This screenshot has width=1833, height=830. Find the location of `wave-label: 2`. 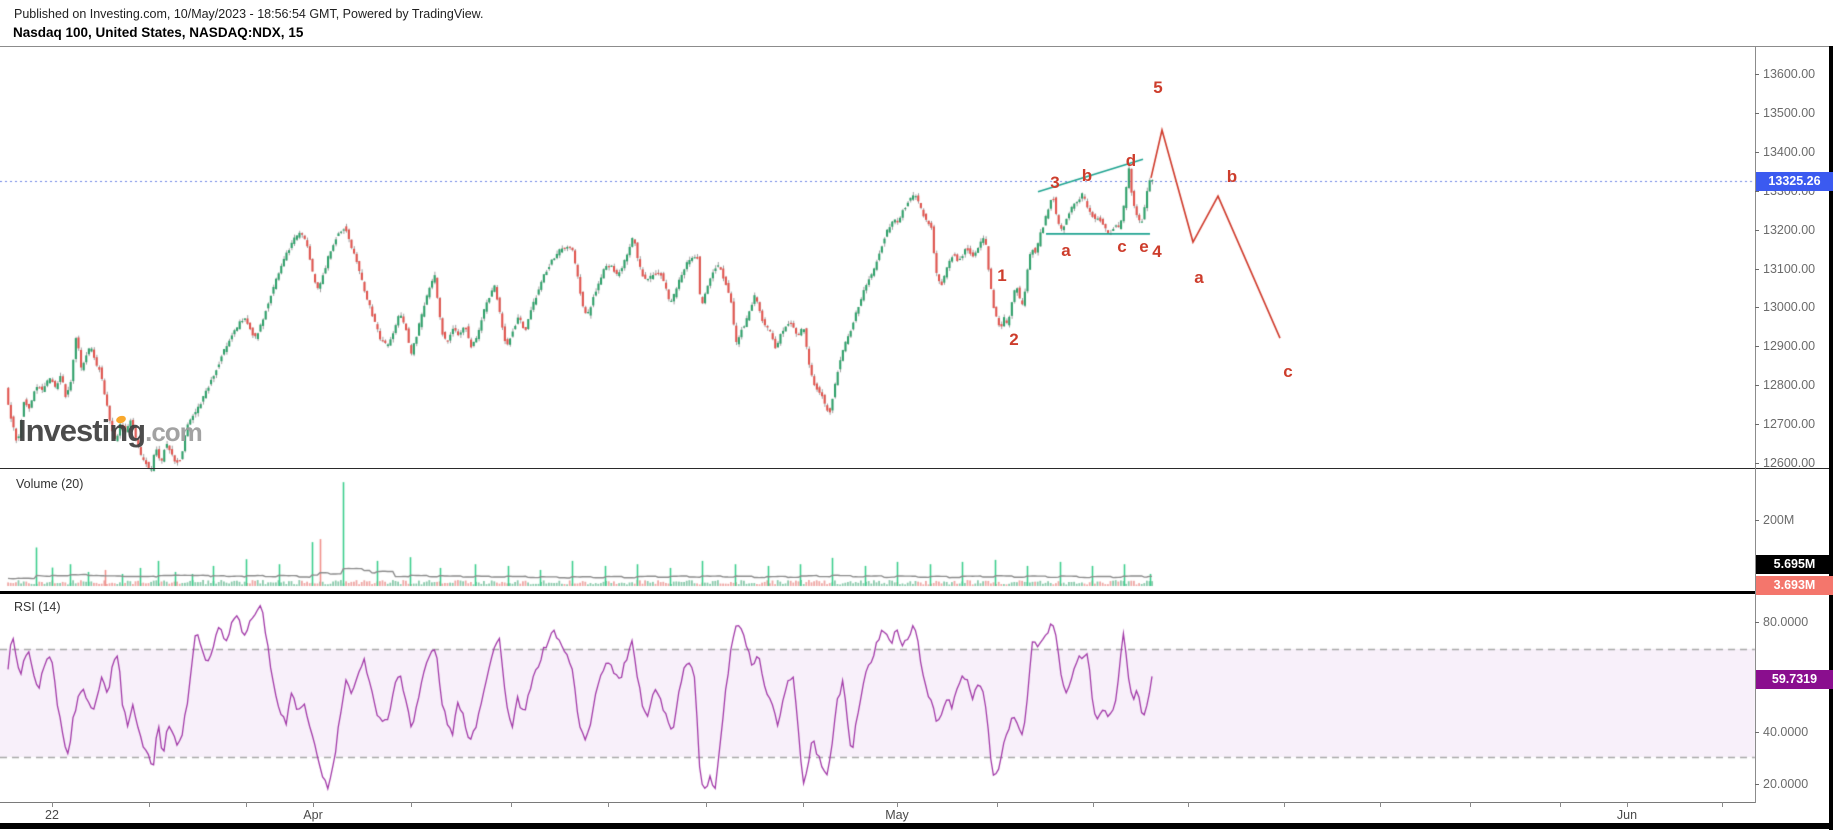

wave-label: 2 is located at coordinates (1014, 339).